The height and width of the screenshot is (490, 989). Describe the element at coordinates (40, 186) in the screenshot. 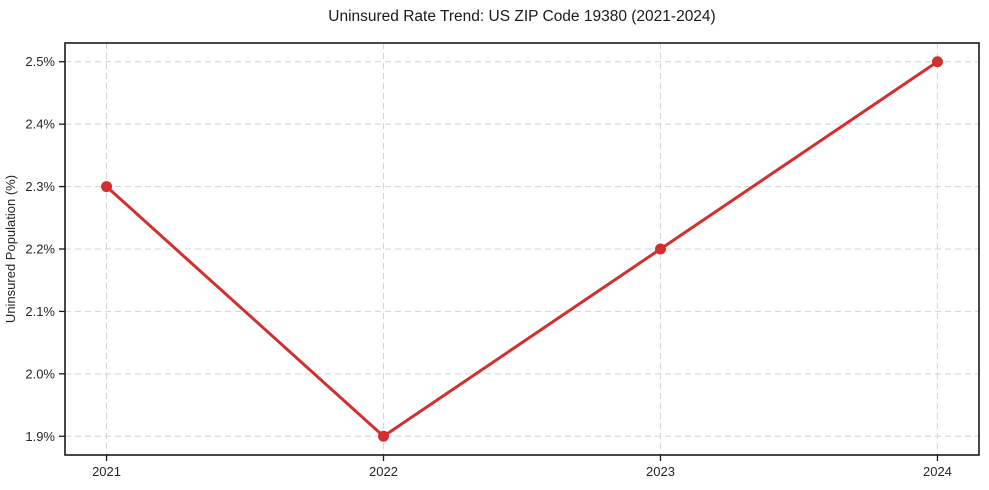

I see `y-tick-label: 2.3%` at that location.